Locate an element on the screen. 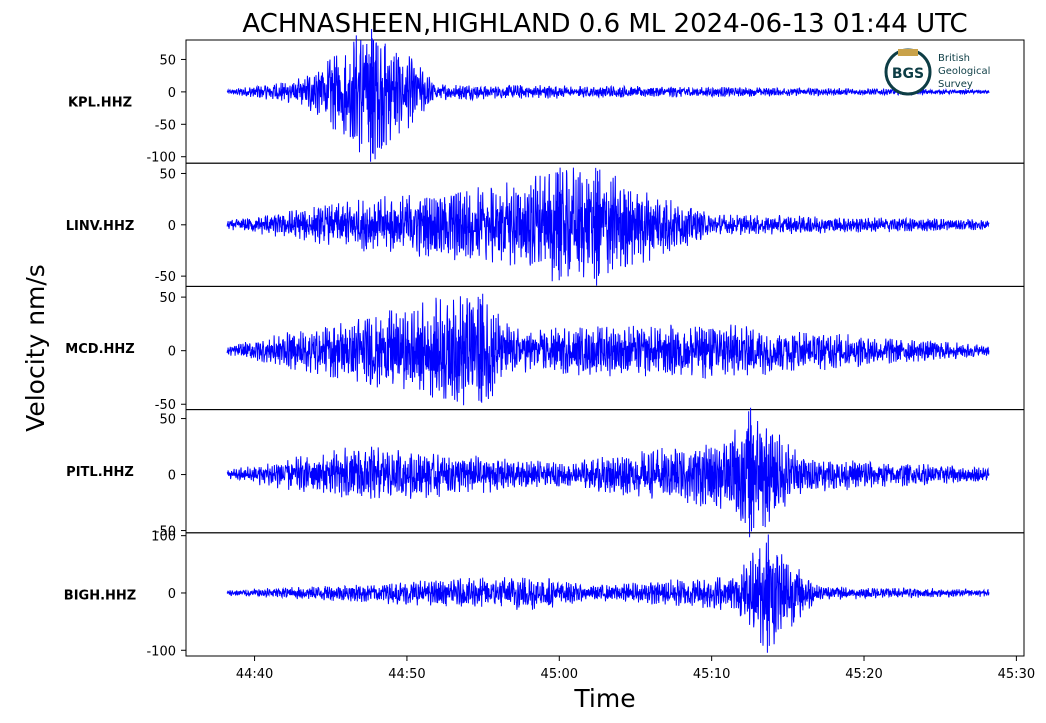 The width and height of the screenshot is (1046, 723). x-tick-label: 45:30 is located at coordinates (1016, 674).